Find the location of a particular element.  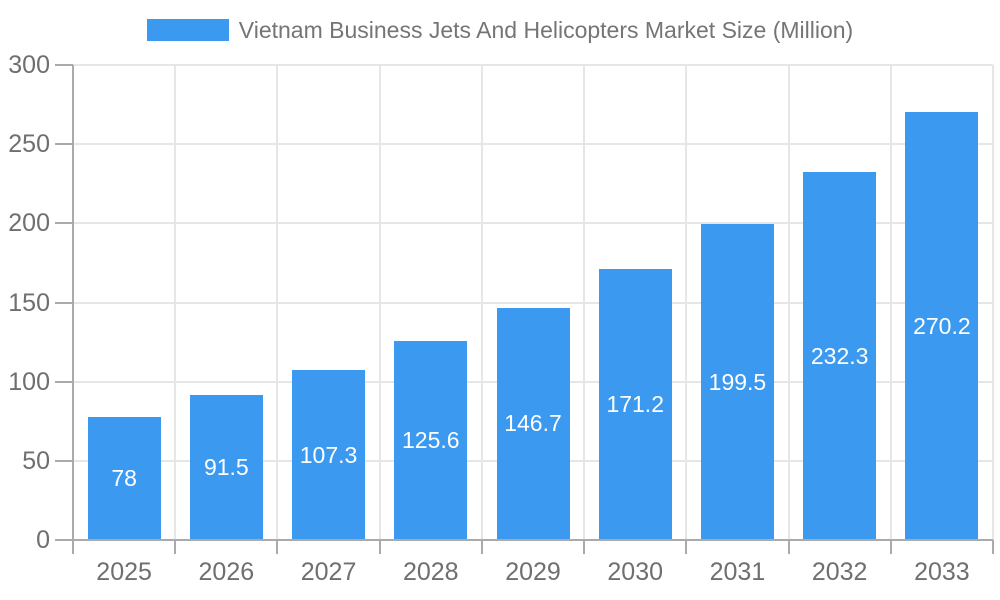

x-axis-label: 2032 is located at coordinates (839, 572).